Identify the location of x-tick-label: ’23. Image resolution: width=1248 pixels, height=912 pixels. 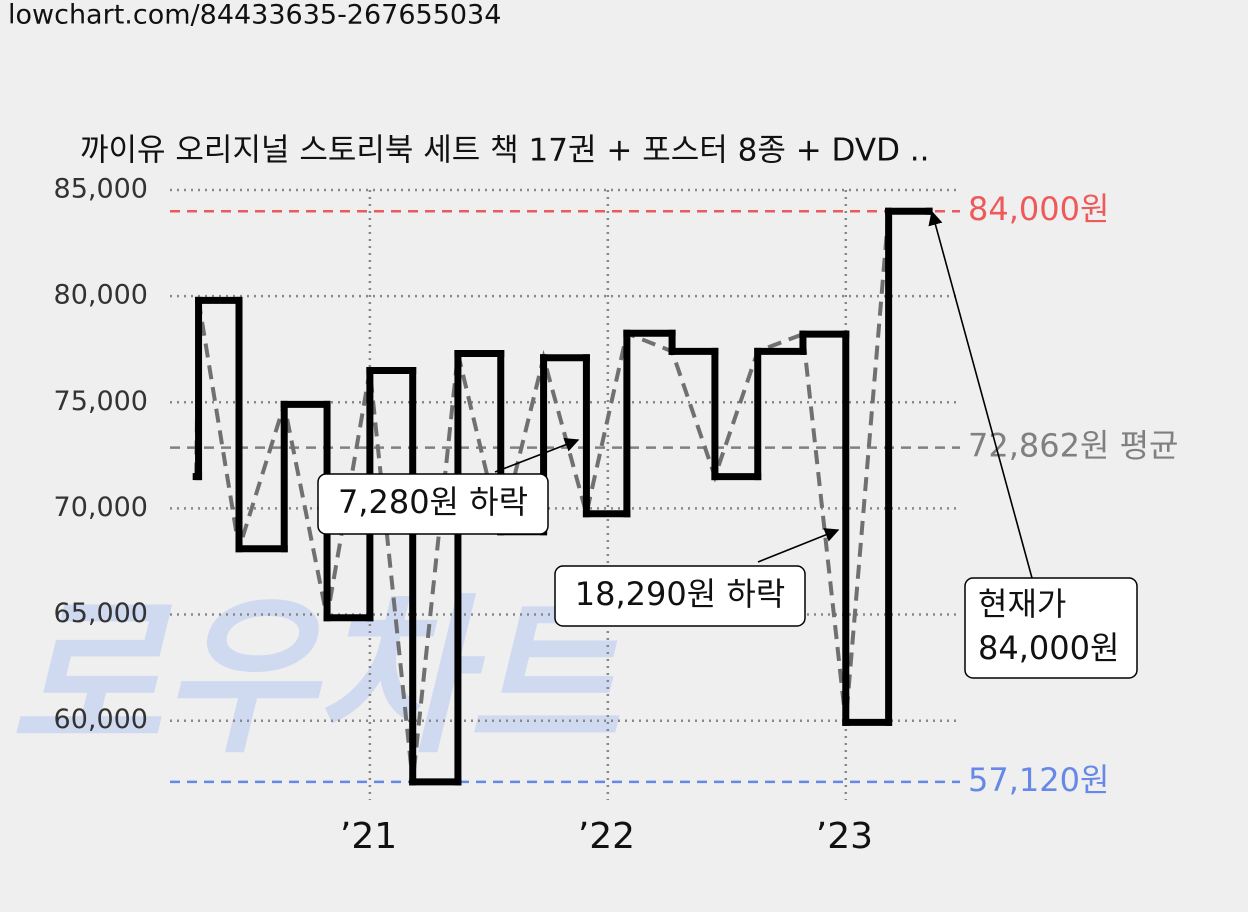
(844, 836).